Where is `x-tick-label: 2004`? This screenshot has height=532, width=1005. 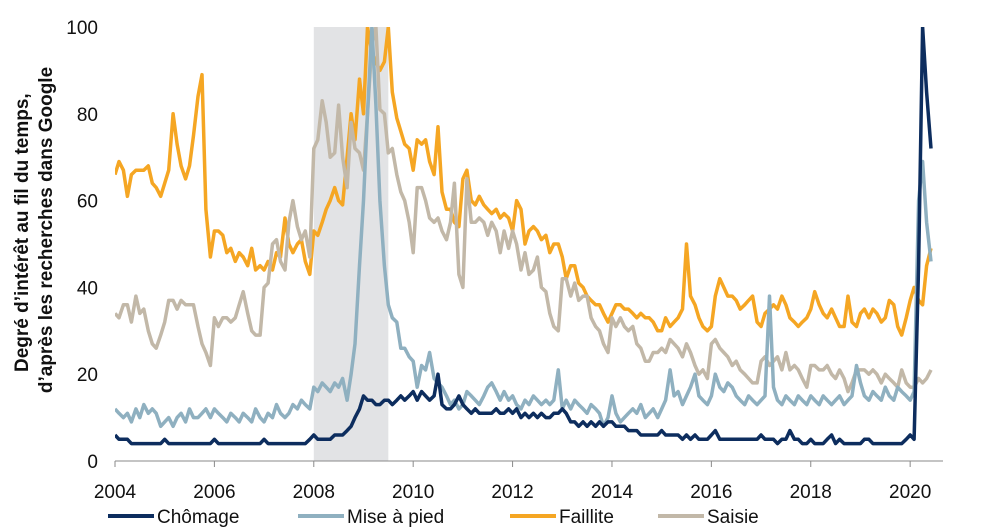
x-tick-label: 2004 is located at coordinates (115, 492).